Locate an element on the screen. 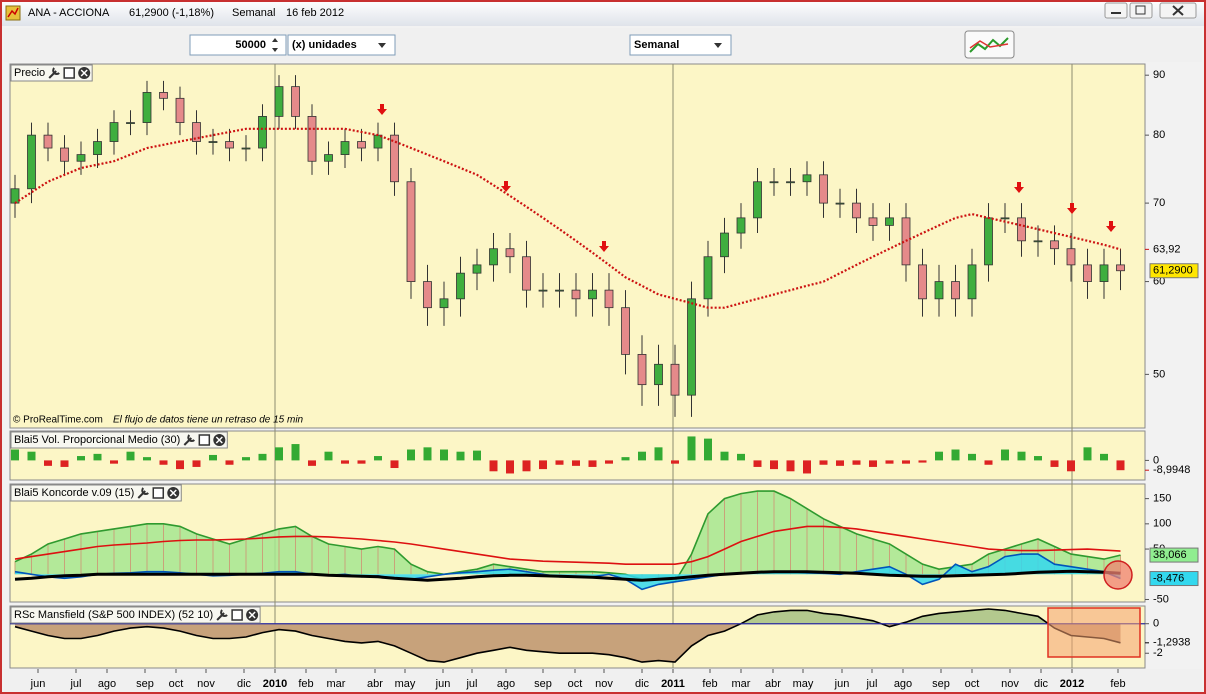  value-label: -8,9948 is located at coordinates (1171, 470).